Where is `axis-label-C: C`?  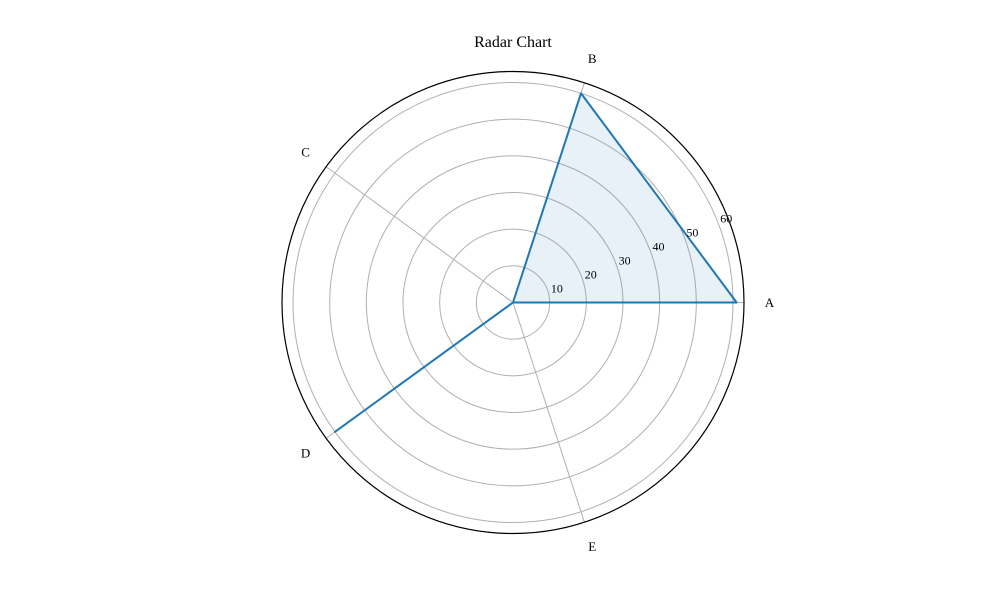
axis-label-C: C is located at coordinates (305, 151).